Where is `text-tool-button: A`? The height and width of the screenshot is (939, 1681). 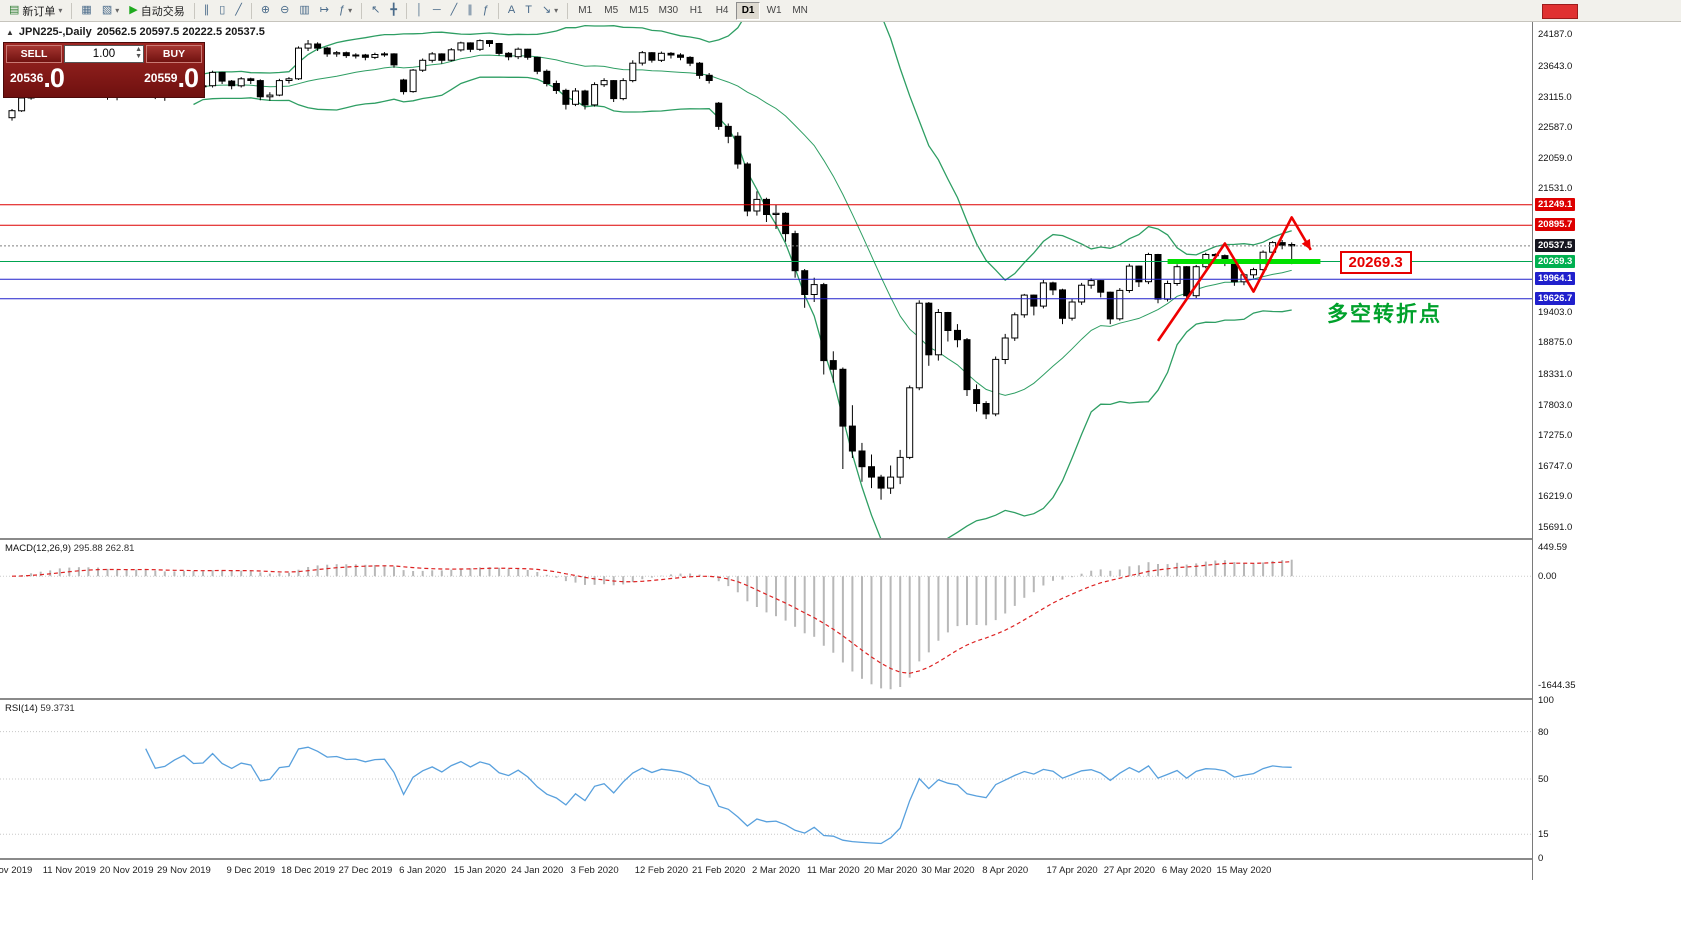
text-tool-button: A is located at coordinates (511, 11).